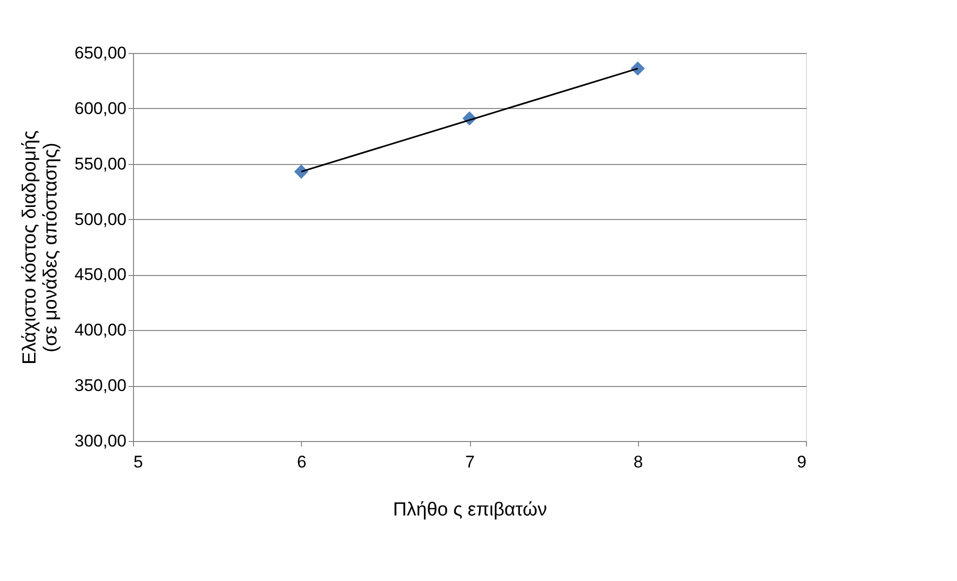  I want to click on x-tick-label: 9, so click(801, 462).